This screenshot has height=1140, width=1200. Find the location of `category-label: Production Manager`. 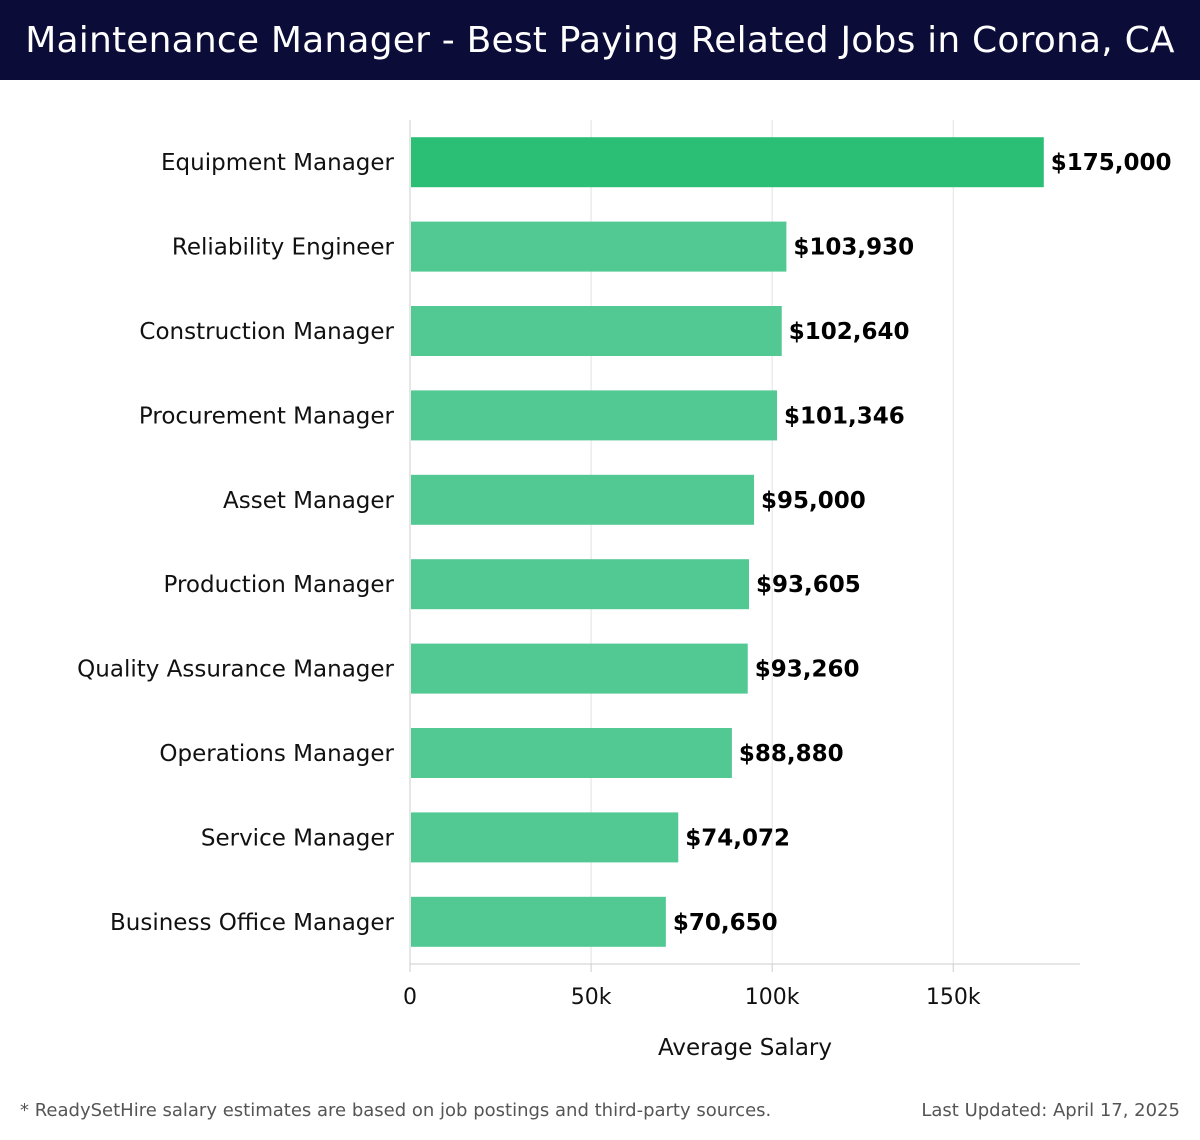

category-label: Production Manager is located at coordinates (279, 585).